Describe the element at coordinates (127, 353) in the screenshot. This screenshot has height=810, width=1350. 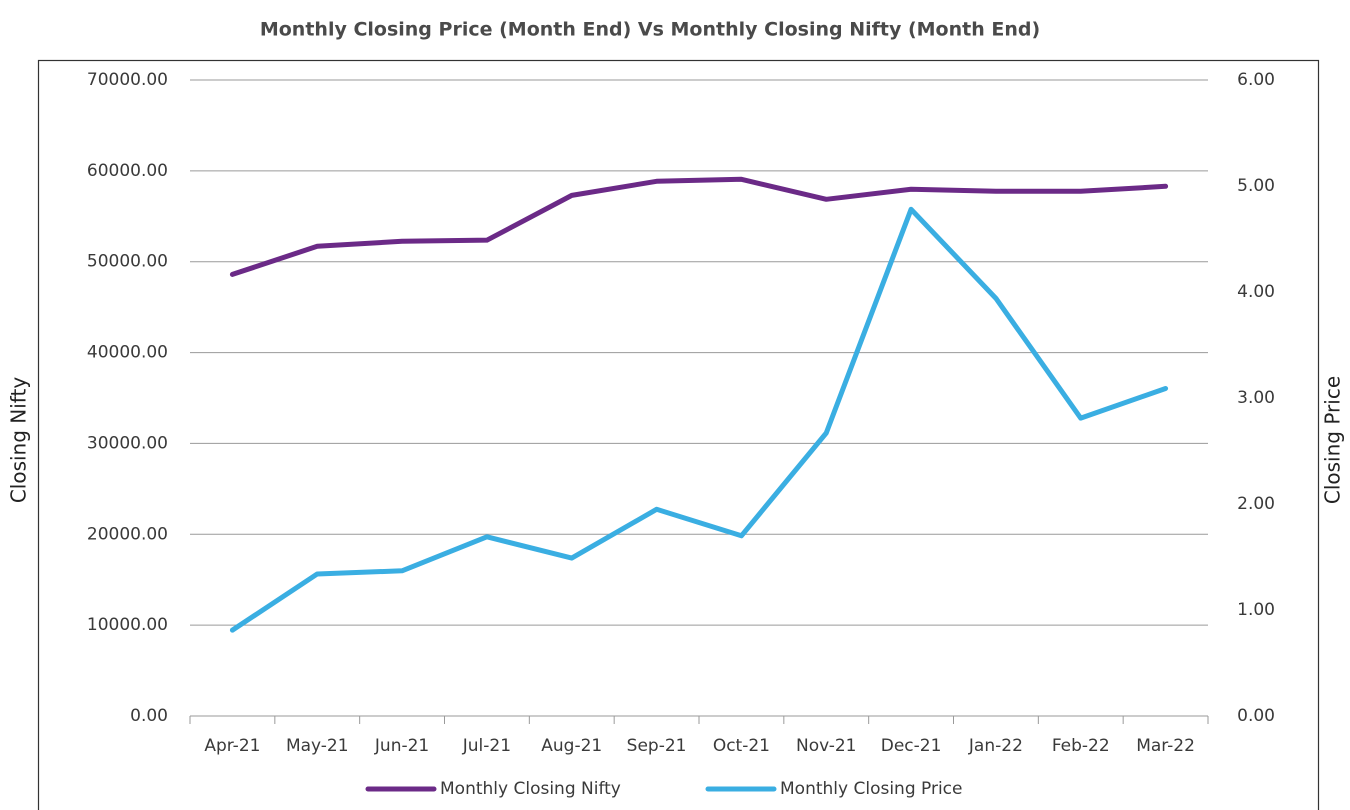
I see `y-tick-label: 40000.00` at that location.